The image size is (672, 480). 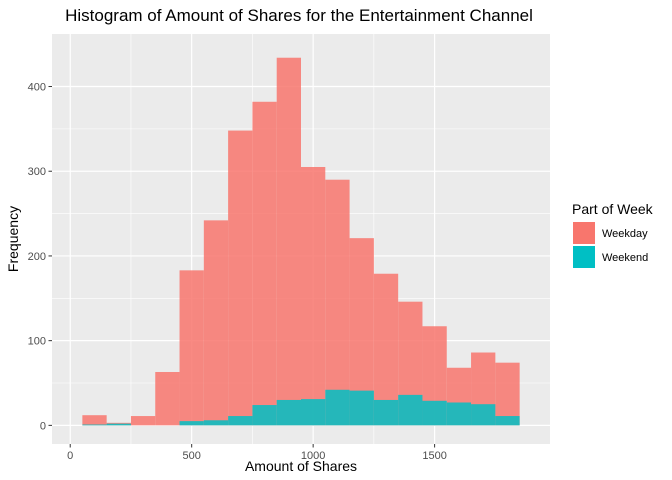 I want to click on y-tick-label: 100, so click(x=37, y=342).